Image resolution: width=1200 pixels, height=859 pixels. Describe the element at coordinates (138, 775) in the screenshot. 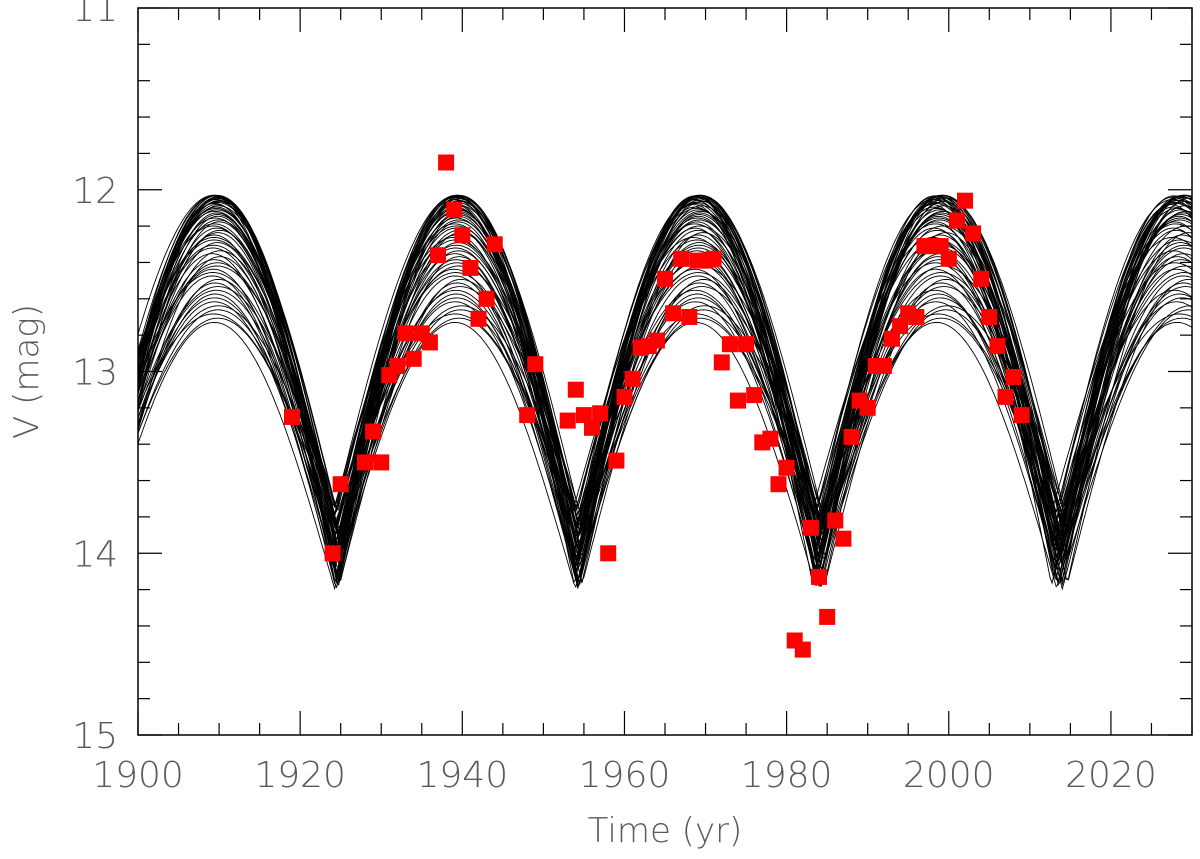

I see `x-tick-label: 1900` at that location.